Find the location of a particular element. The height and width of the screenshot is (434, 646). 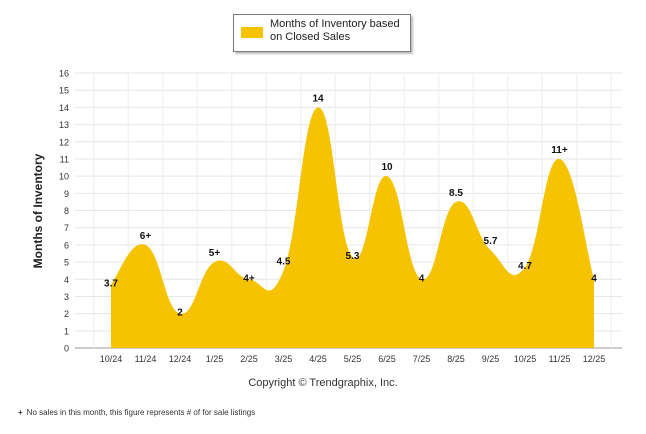

x-tick-label: 7/25 is located at coordinates (422, 359).